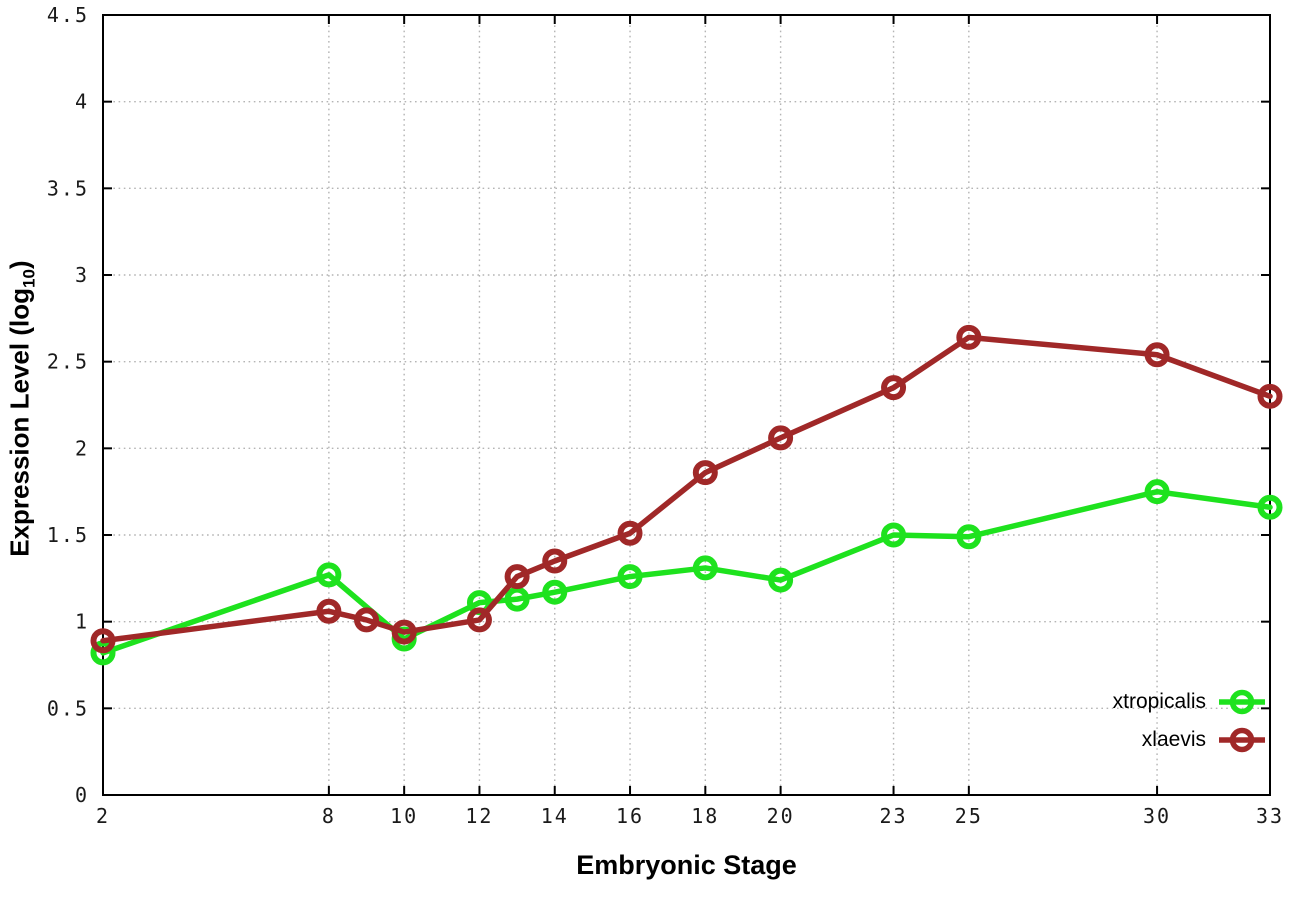 The image size is (1296, 907). What do you see at coordinates (555, 816) in the screenshot?
I see `x-tick-label: 14` at bounding box center [555, 816].